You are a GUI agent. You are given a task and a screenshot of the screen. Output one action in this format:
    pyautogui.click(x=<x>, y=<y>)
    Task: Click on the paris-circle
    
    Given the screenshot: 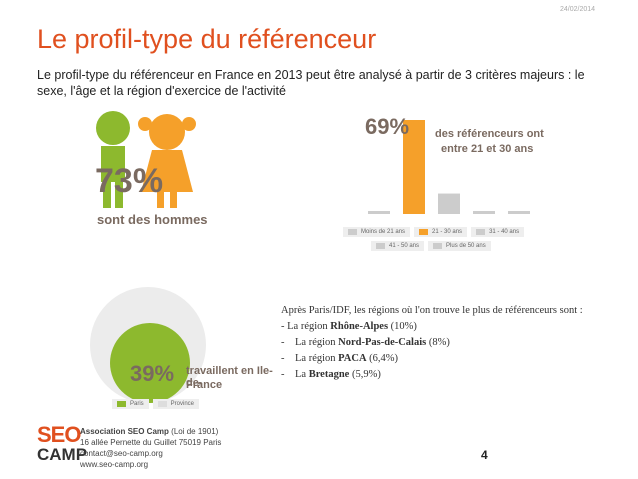 What is the action you would take?
    pyautogui.click(x=150, y=363)
    